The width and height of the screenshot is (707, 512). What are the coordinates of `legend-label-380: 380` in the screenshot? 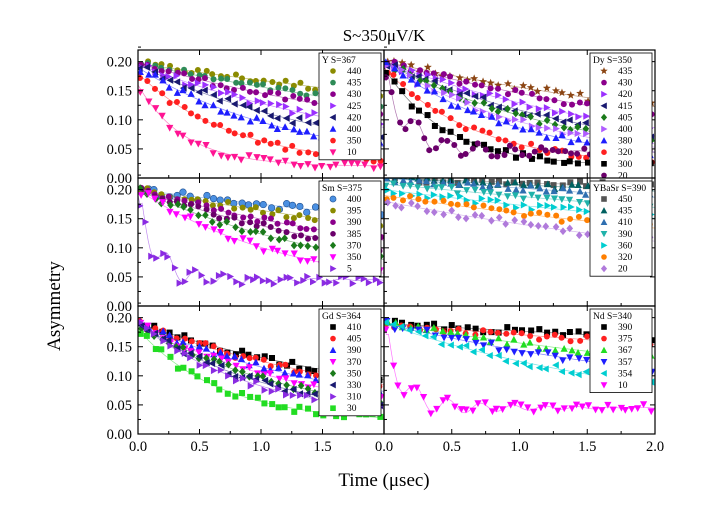 It's located at (625, 142).